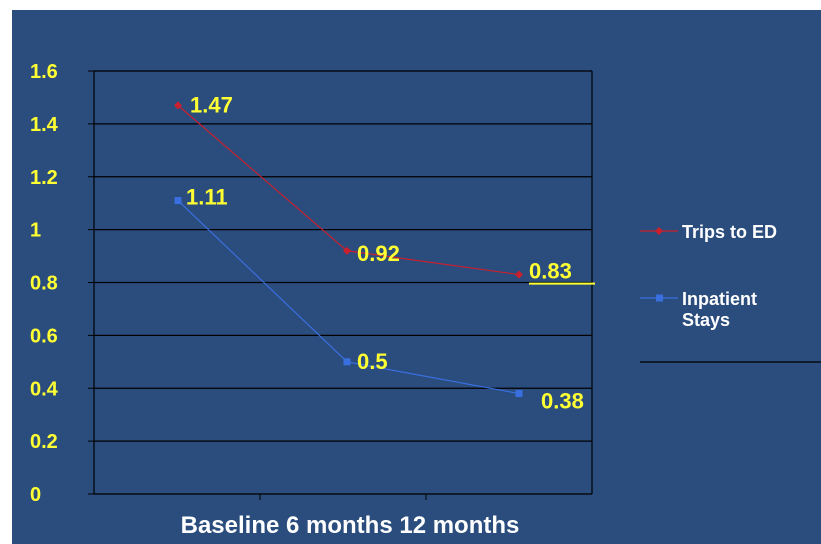  I want to click on data-label: 1.11, so click(207, 197).